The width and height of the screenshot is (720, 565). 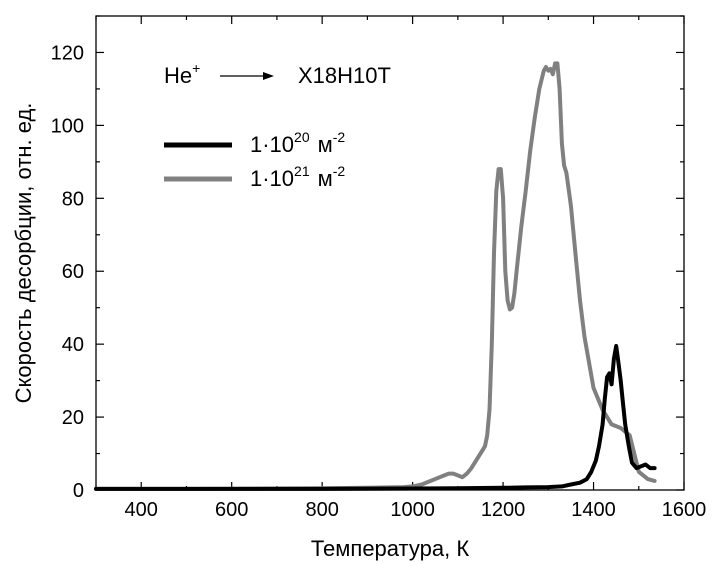 I want to click on x-tick-label: 1000, so click(x=412, y=510).